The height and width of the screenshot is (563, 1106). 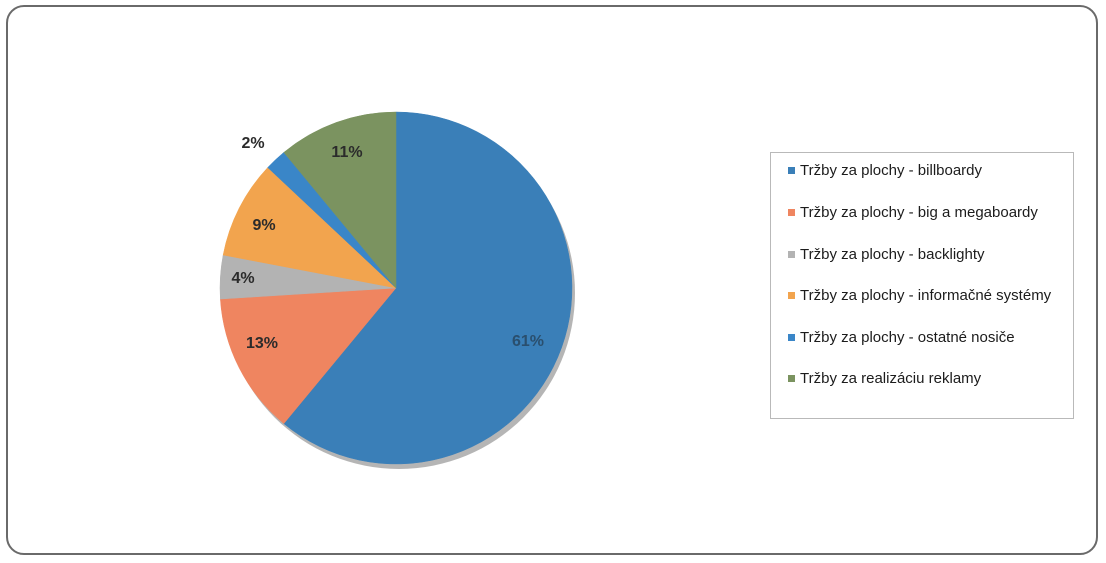 I want to click on pie-data-label: 11%, so click(x=346, y=152).